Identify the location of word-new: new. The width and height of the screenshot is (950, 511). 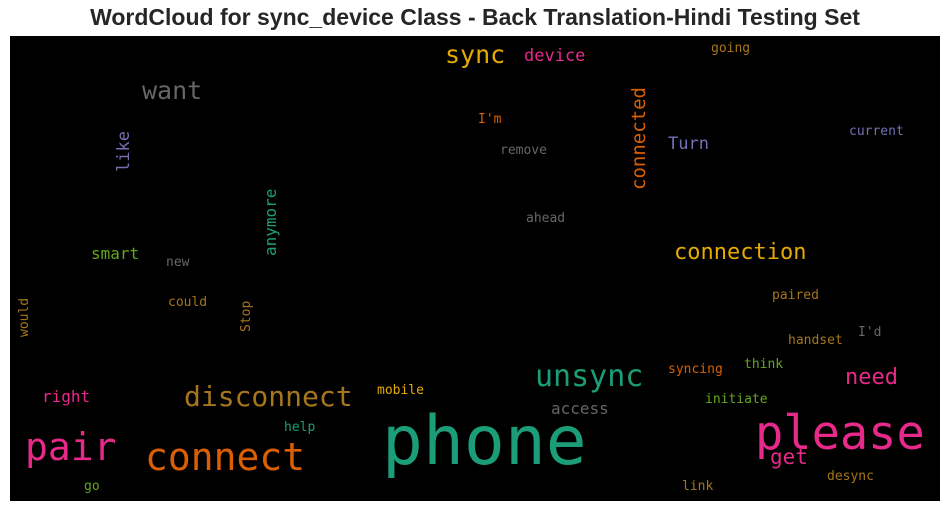
(178, 262).